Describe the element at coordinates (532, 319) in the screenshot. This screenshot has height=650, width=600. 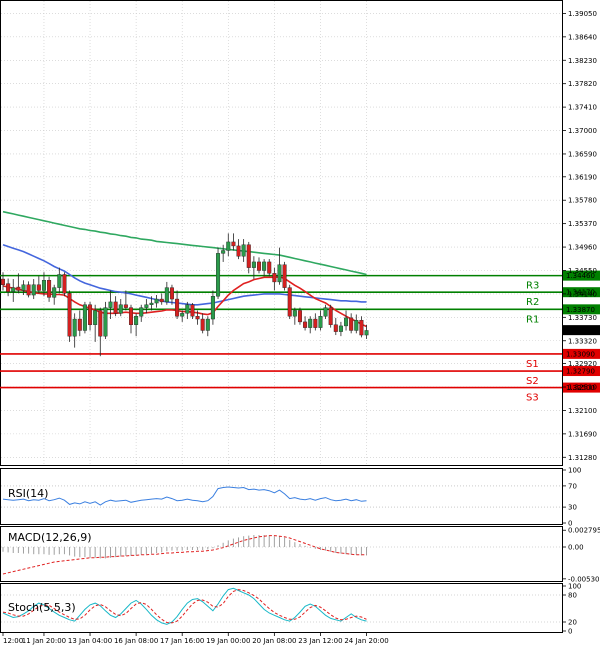
I see `level-name-r1: R1` at that location.